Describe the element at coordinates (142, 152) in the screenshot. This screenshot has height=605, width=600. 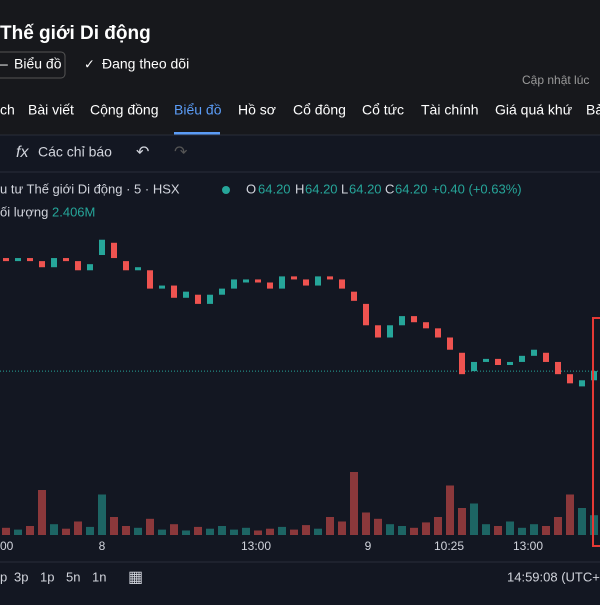
I see `undo: ↶` at that location.